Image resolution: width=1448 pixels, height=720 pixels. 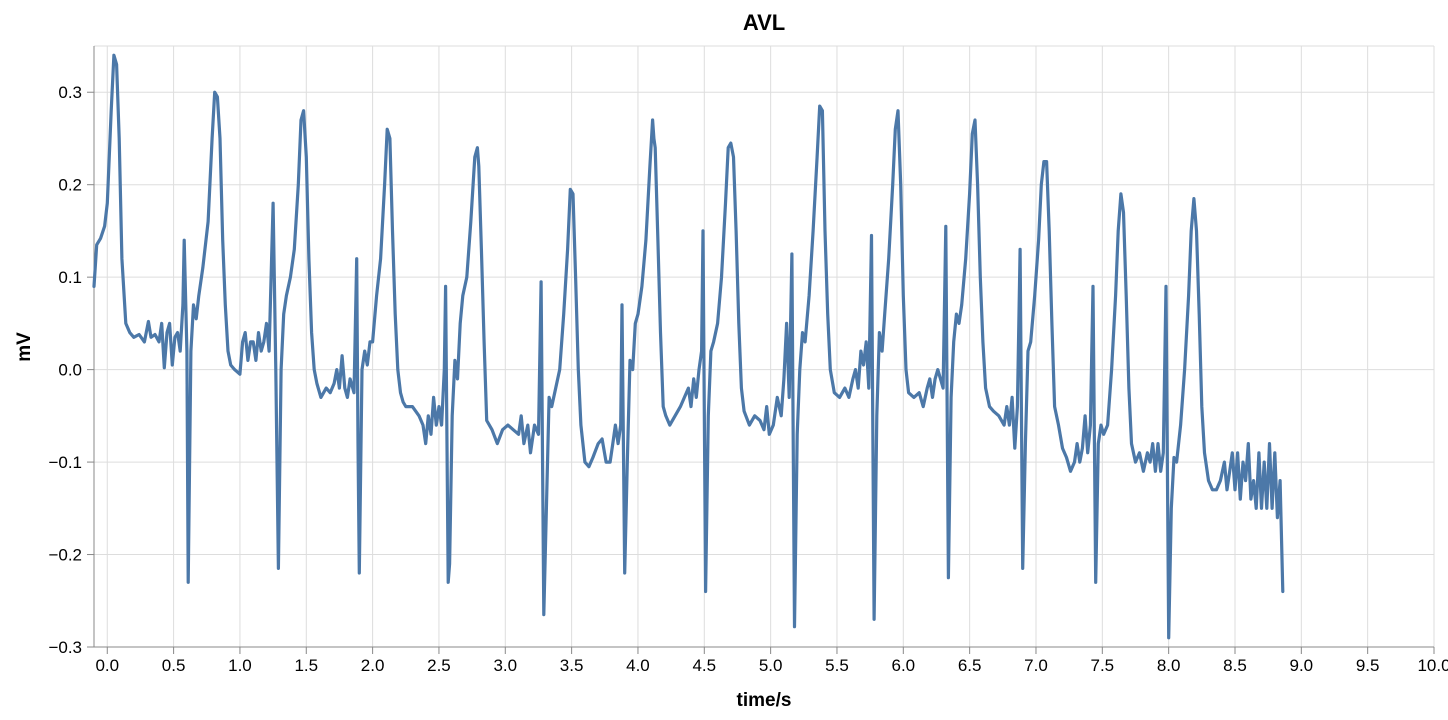 I want to click on x-tick-label: 0.5, so click(x=174, y=665).